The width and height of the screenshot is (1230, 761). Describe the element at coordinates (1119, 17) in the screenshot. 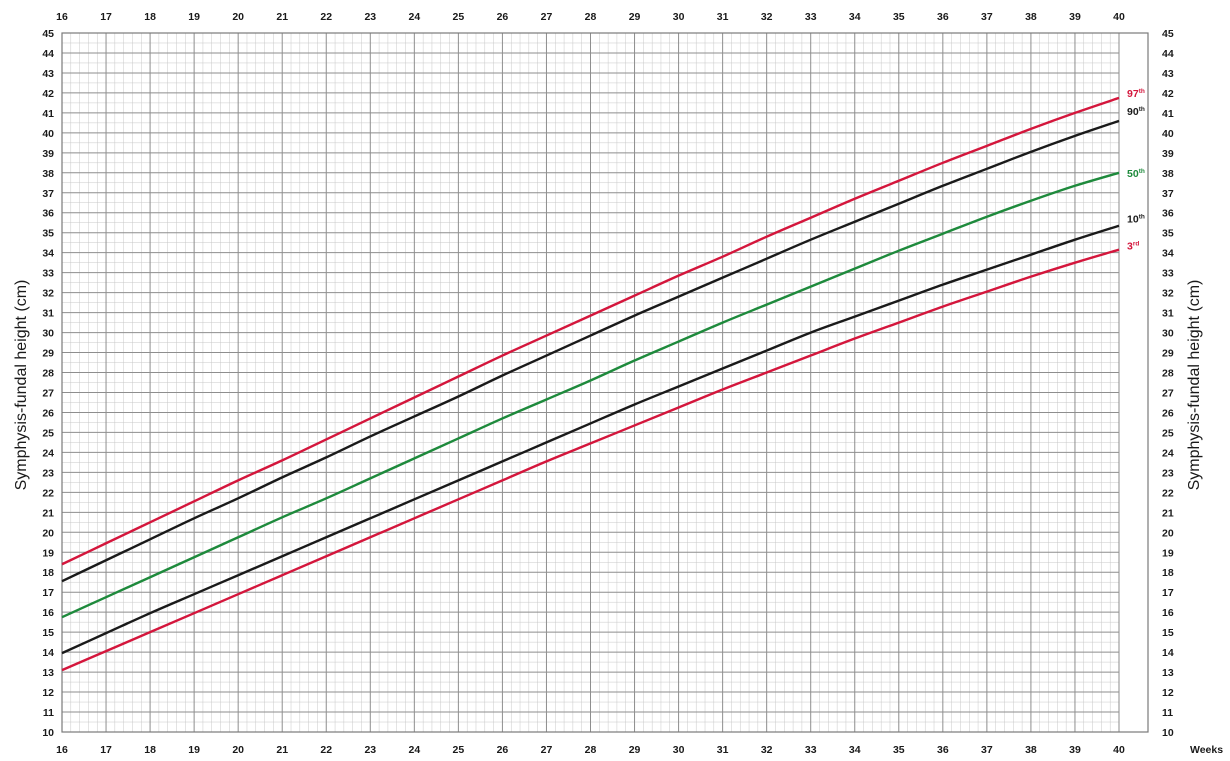

I see `x-tick-label-top: 40` at that location.